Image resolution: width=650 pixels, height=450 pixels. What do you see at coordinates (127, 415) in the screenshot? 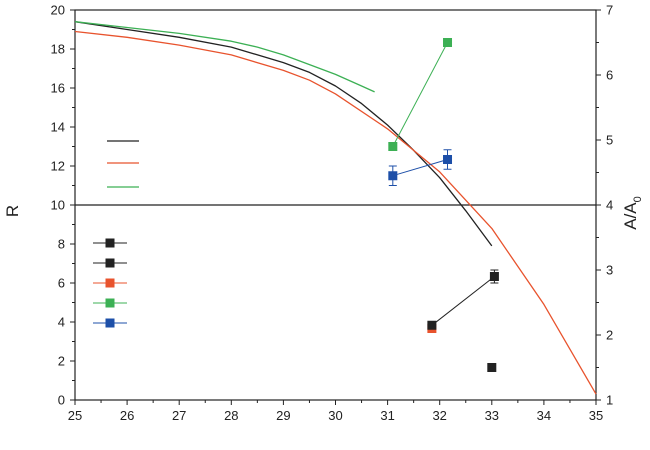
I see `x-tick-label: 26` at bounding box center [127, 415].